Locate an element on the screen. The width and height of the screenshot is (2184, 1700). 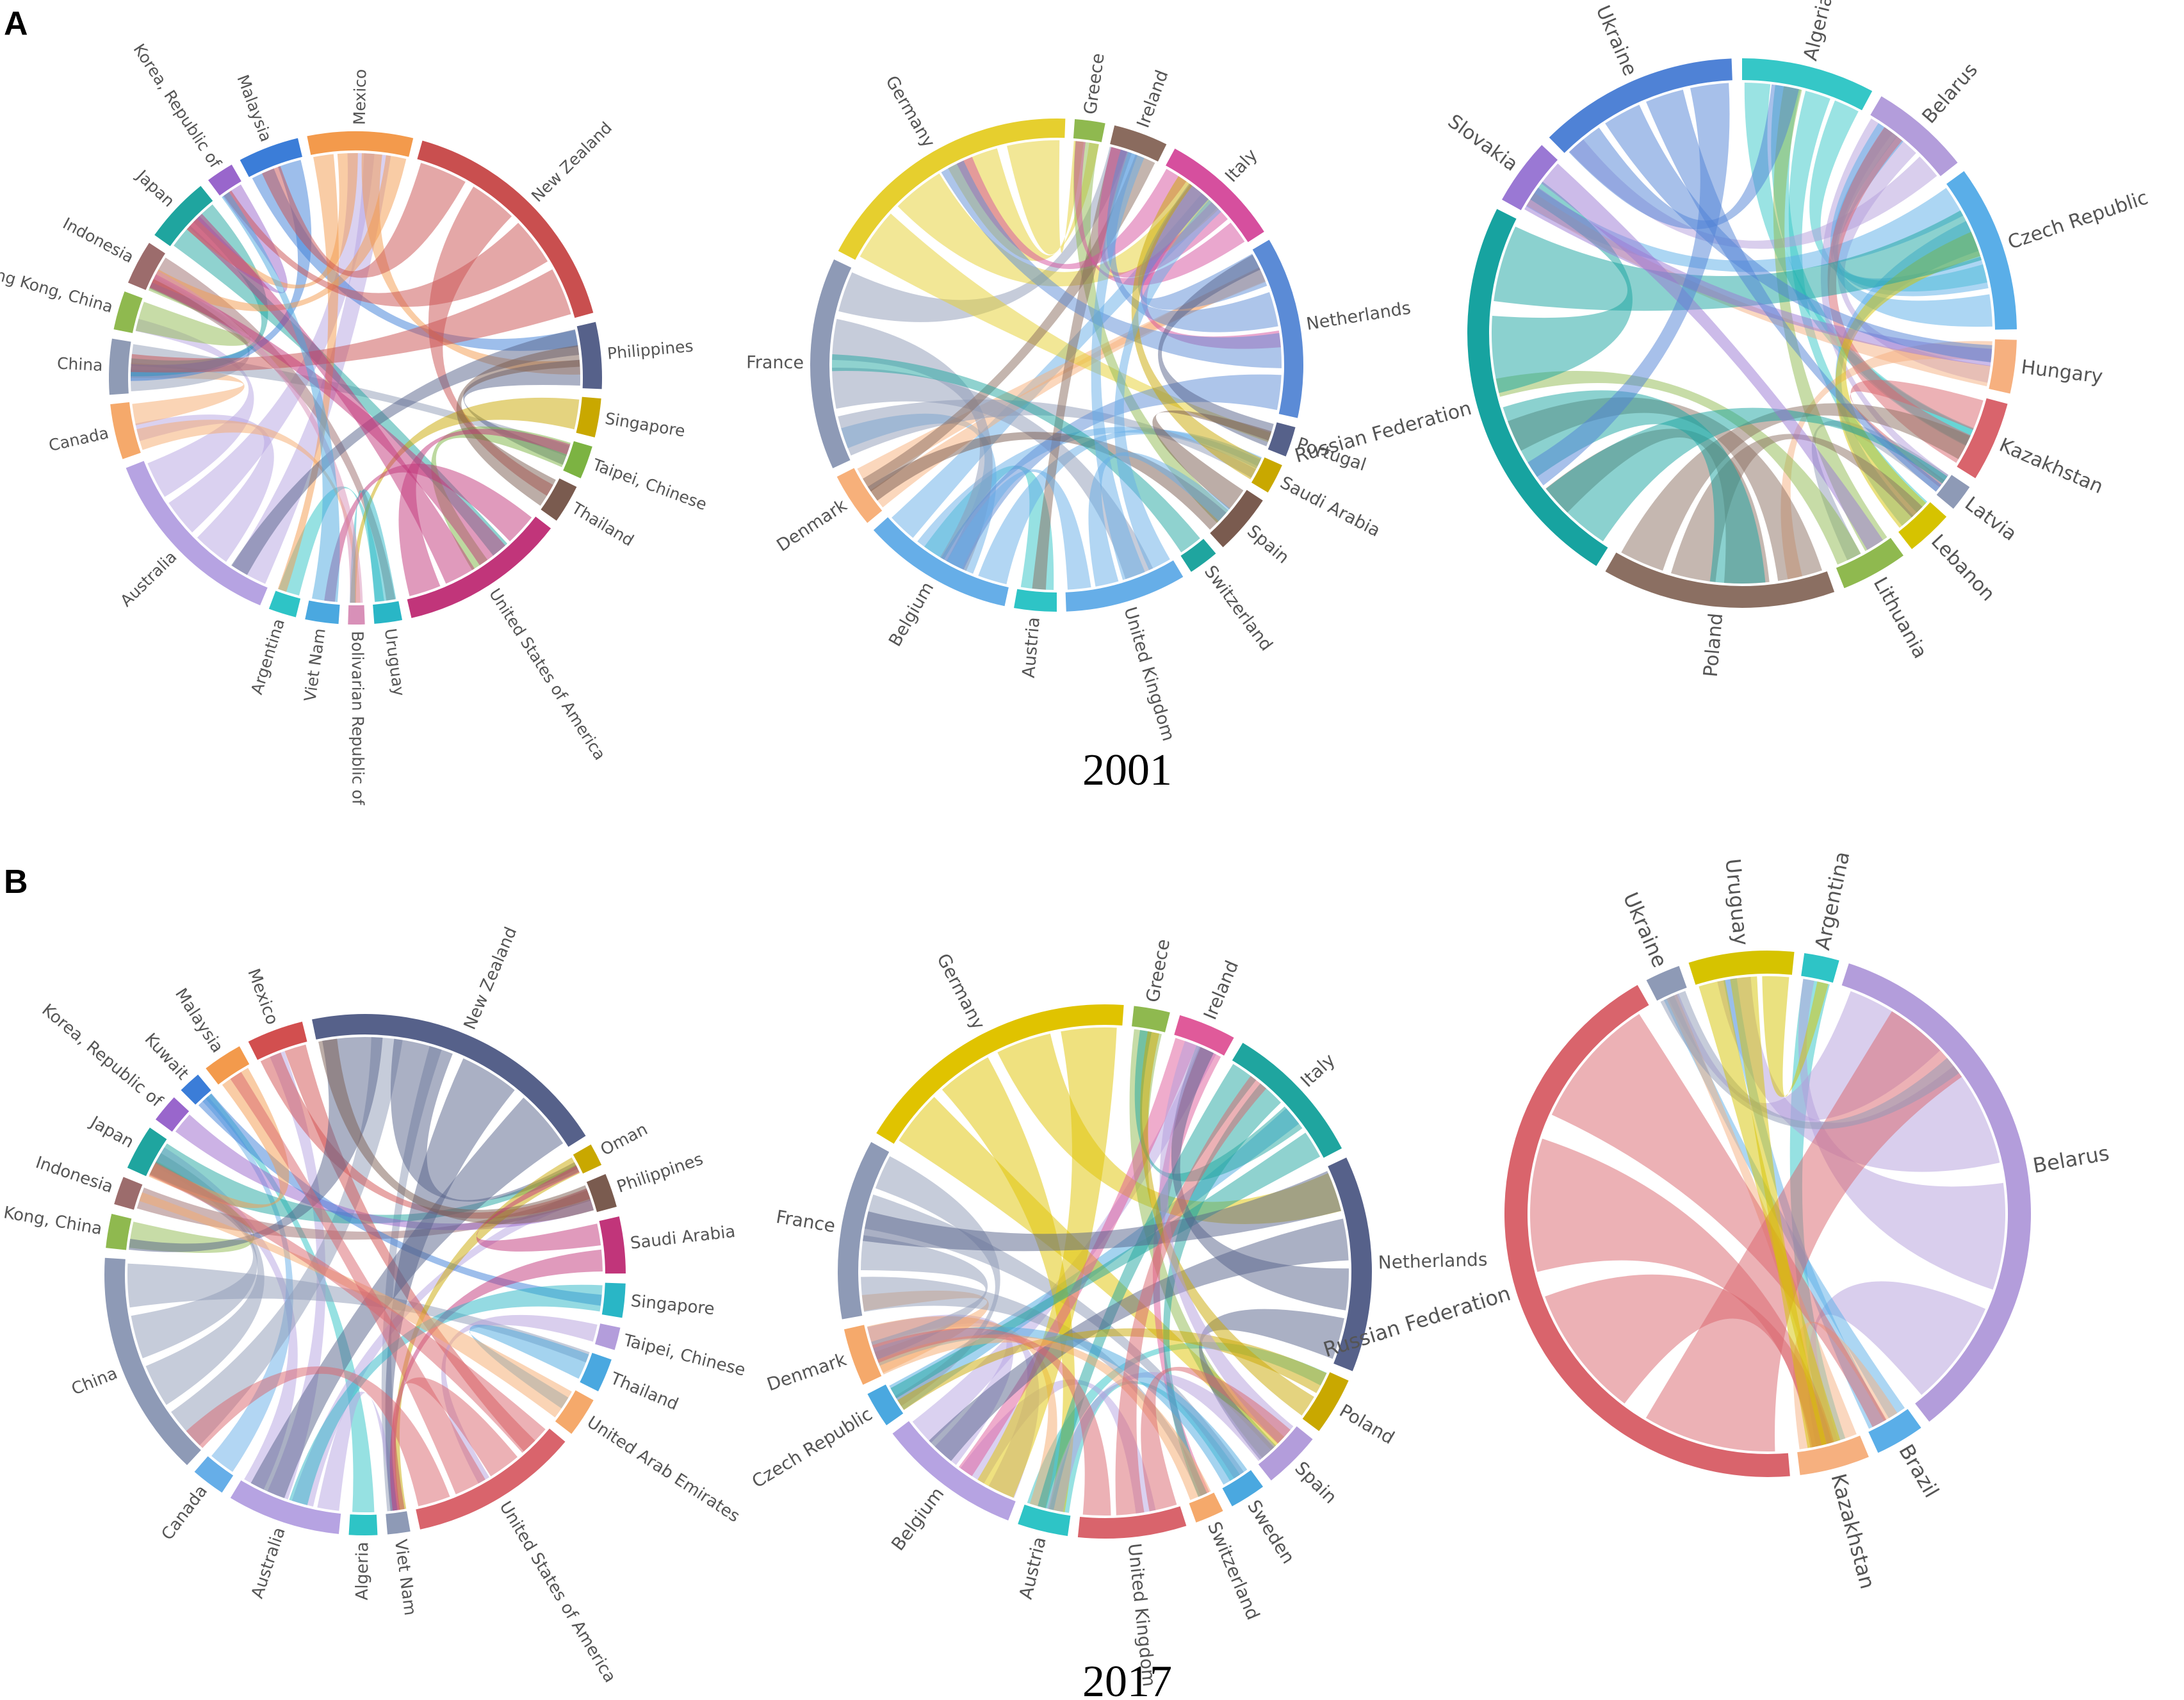
country-label: United Kingdom is located at coordinates (1149, 674).